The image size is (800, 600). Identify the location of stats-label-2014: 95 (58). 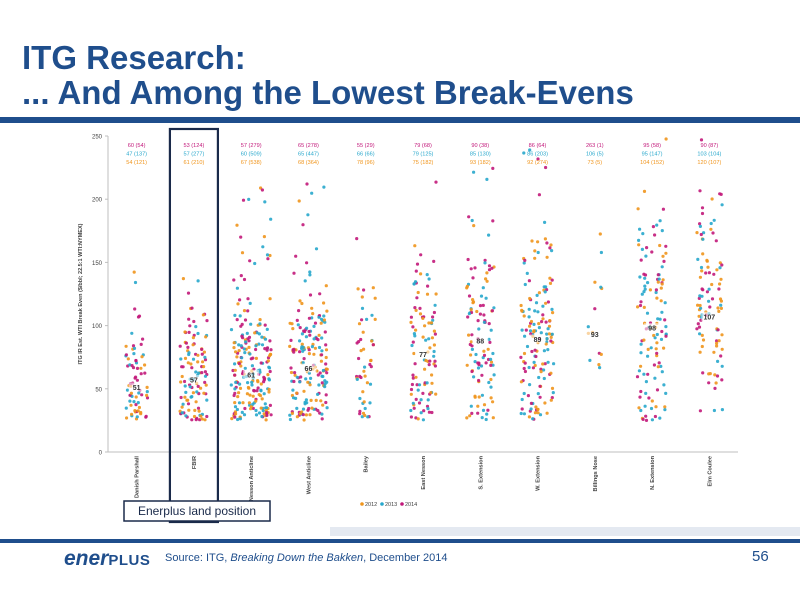
(652, 146).